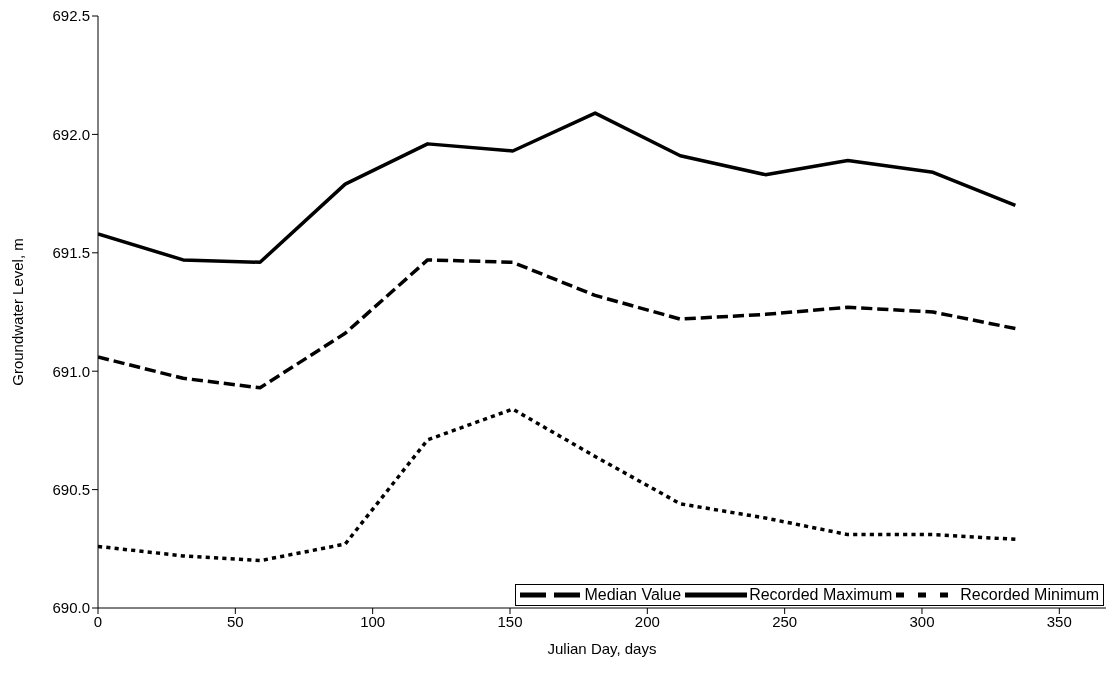 Image resolution: width=1116 pixels, height=673 pixels. I want to click on x-axis-title: Julian Day, days, so click(602, 648).